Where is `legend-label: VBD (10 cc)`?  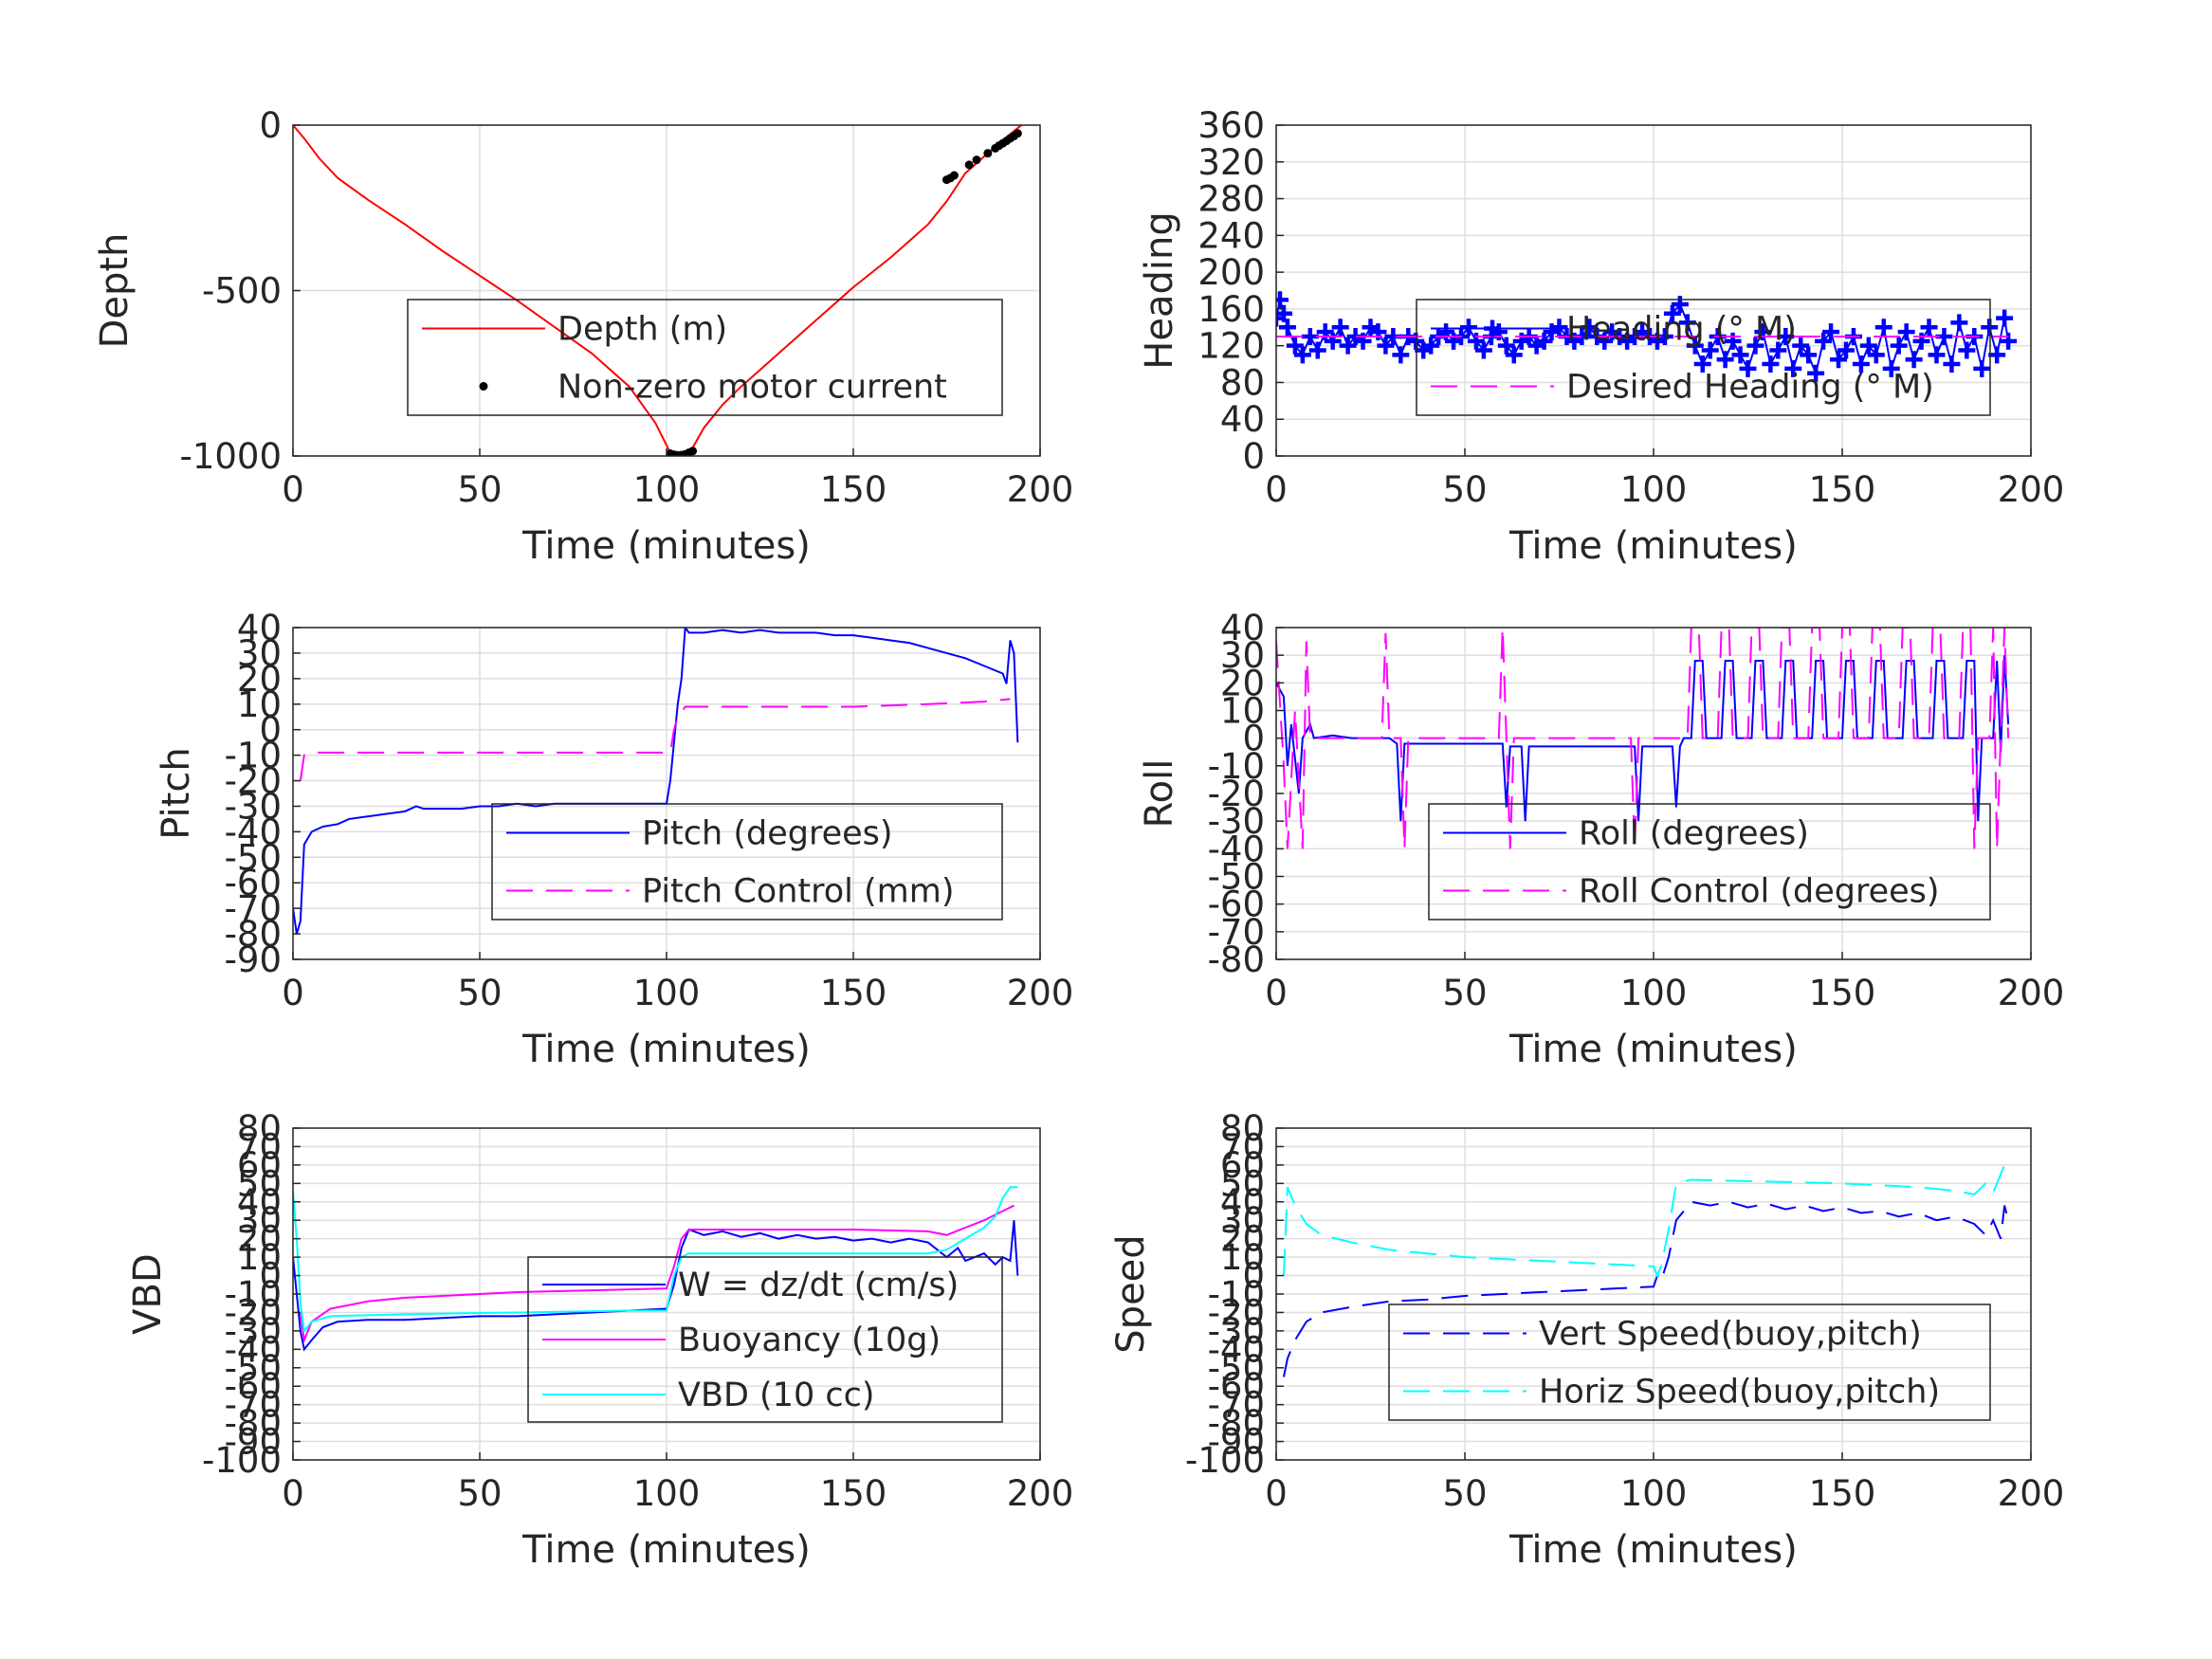
legend-label: VBD (10 cc) is located at coordinates (776, 1395).